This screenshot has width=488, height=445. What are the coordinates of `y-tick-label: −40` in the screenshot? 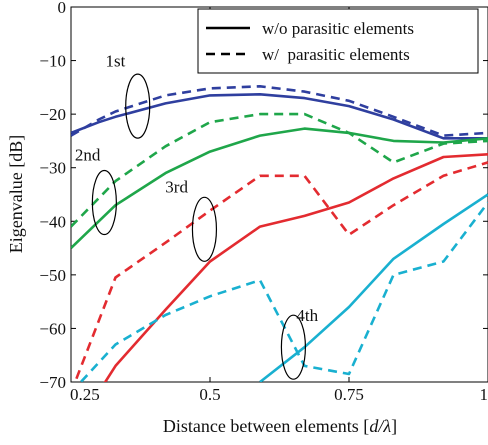 It's located at (52, 221).